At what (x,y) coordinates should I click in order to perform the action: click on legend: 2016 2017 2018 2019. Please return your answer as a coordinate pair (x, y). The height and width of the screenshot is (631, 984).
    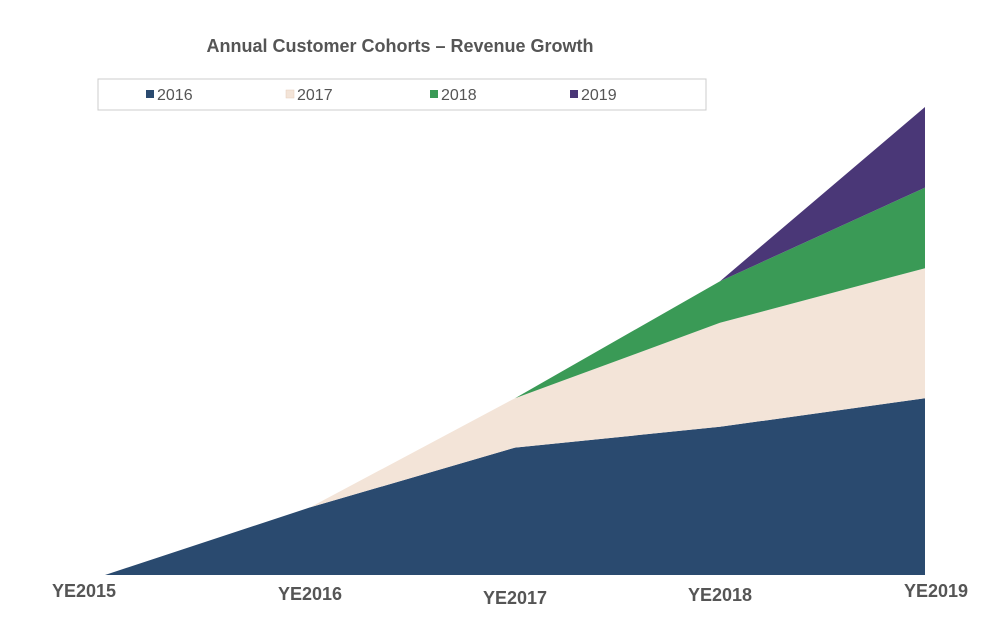
    Looking at the image, I should click on (402, 94).